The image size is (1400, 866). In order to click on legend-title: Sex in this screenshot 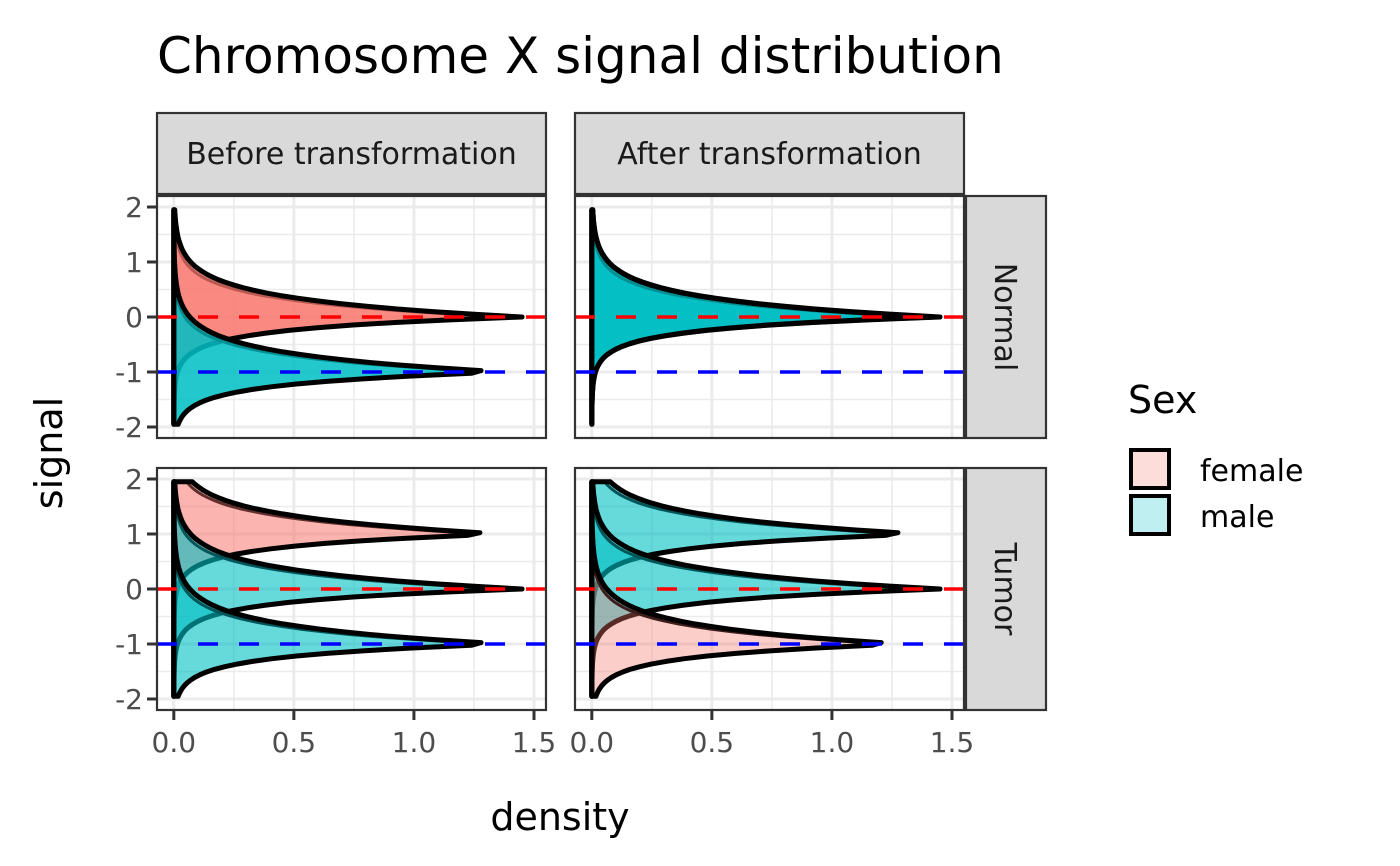, I will do `click(1162, 400)`.